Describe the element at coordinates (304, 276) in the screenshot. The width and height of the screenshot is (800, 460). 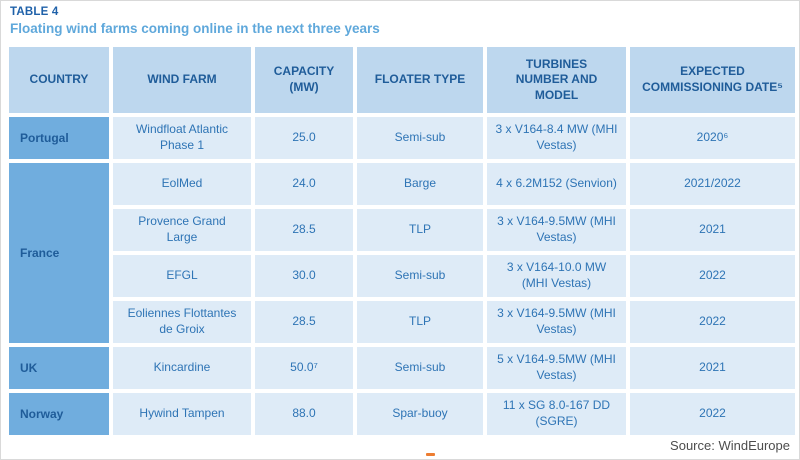
I see `cell-capacity: 30.0` at that location.